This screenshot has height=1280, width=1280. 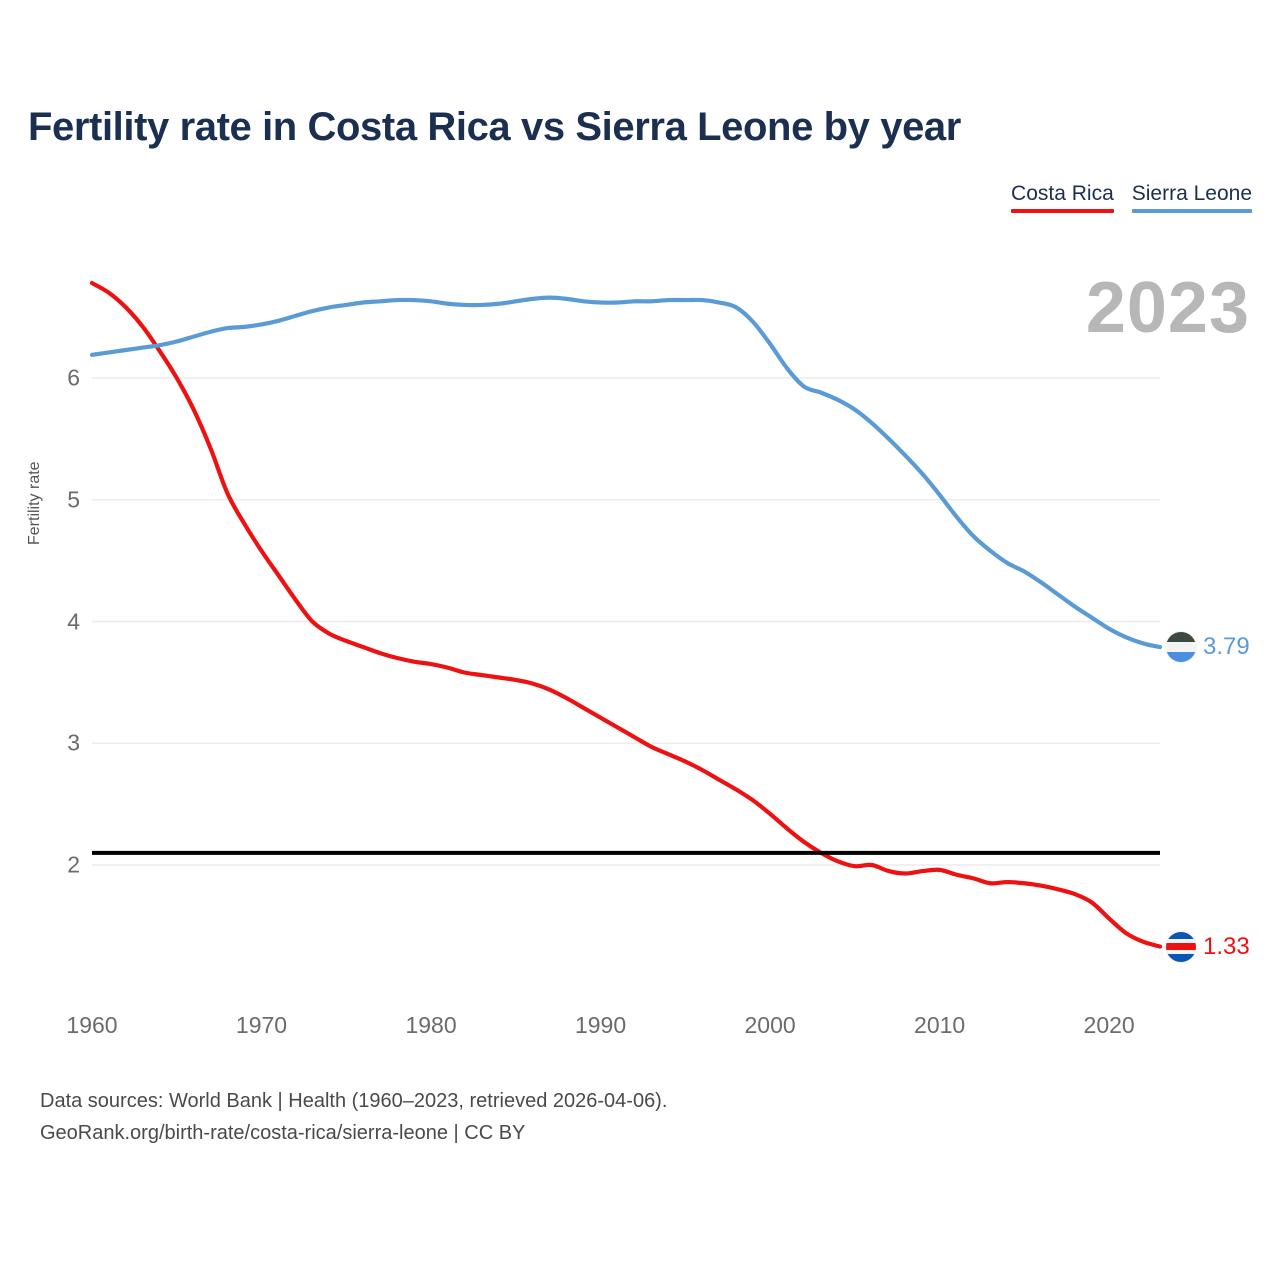 I want to click on x-tick-label-1970: 1970, so click(x=261, y=1025).